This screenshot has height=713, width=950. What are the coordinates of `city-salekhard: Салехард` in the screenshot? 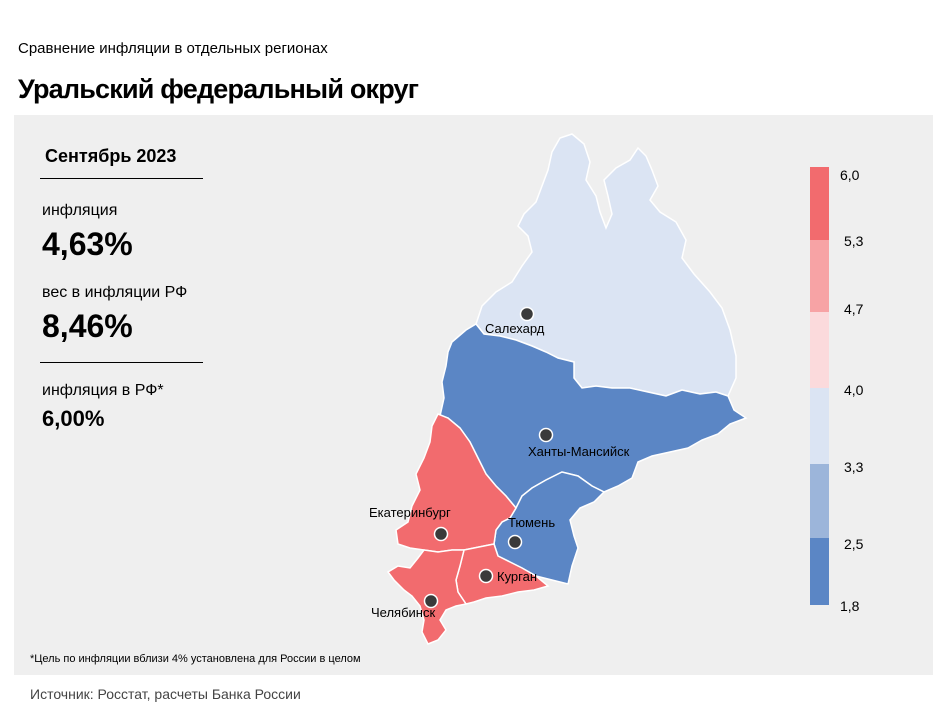 It's located at (515, 321).